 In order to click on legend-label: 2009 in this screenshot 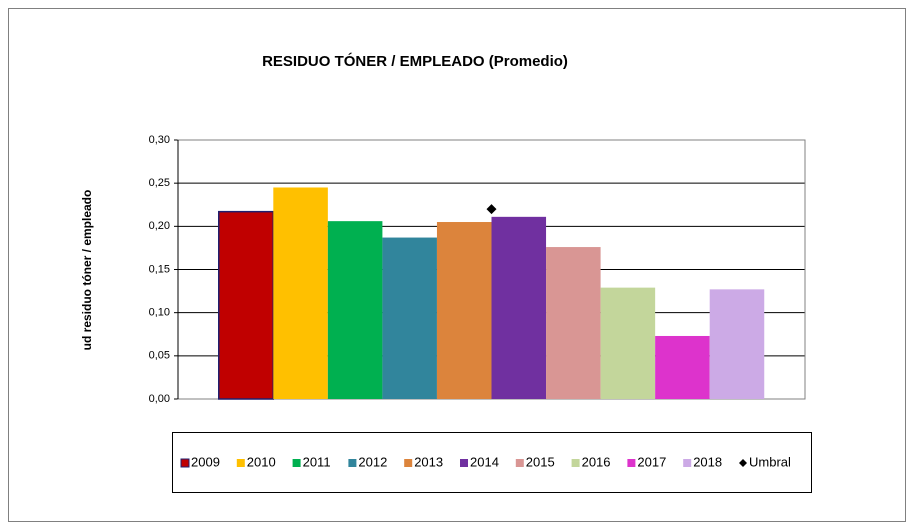, I will do `click(205, 461)`.